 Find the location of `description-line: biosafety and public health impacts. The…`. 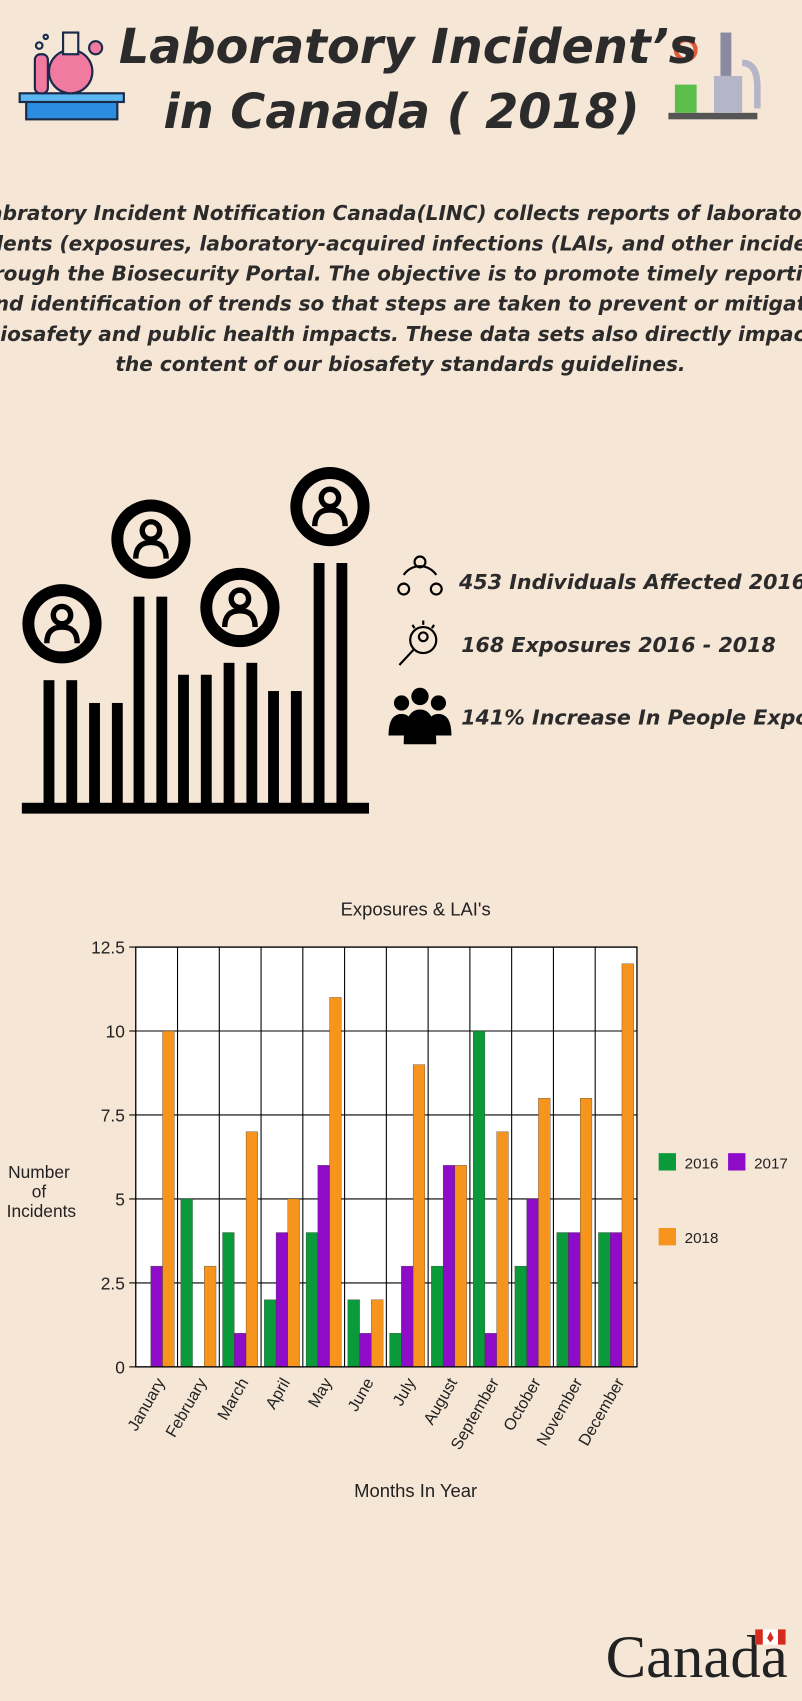

description-line: biosafety and public health impacts. The… is located at coordinates (401, 334).